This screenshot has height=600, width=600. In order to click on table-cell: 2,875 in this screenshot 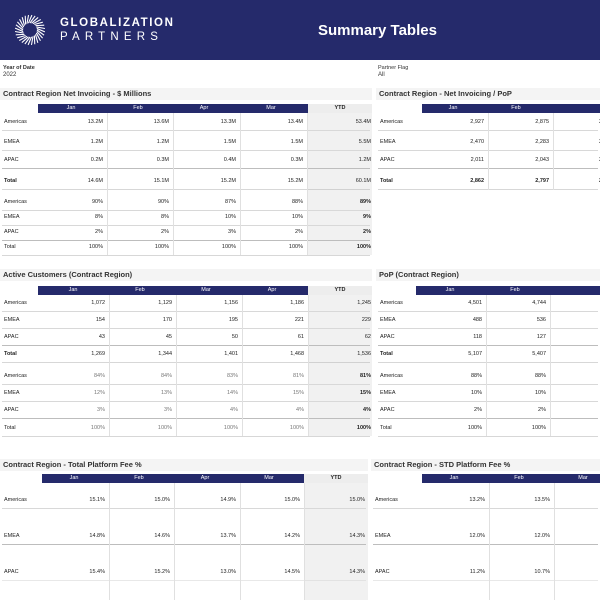, I will do `click(542, 122)`.